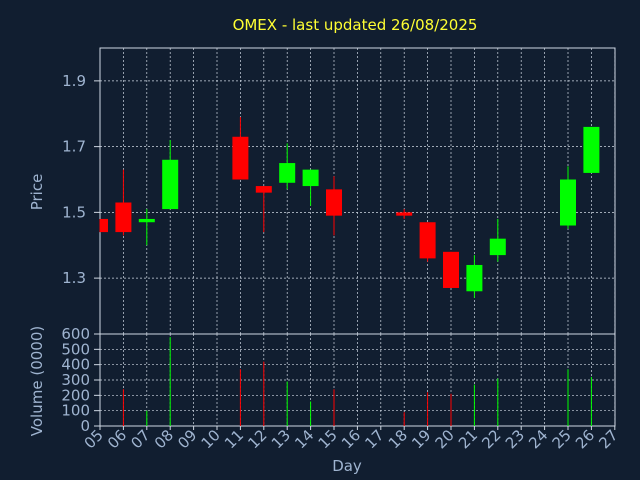 Image resolution: width=640 pixels, height=480 pixels. I want to click on volume-axis-title: Volume (0000), so click(37, 381).